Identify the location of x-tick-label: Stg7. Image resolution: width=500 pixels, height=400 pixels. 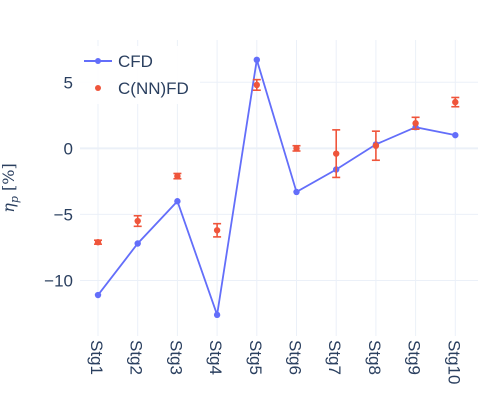
(334, 357).